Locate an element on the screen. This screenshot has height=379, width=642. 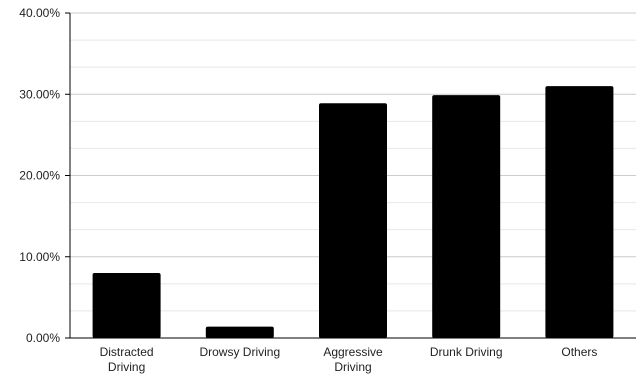
x-category-label-line: Drowsy Driving is located at coordinates (239, 352).